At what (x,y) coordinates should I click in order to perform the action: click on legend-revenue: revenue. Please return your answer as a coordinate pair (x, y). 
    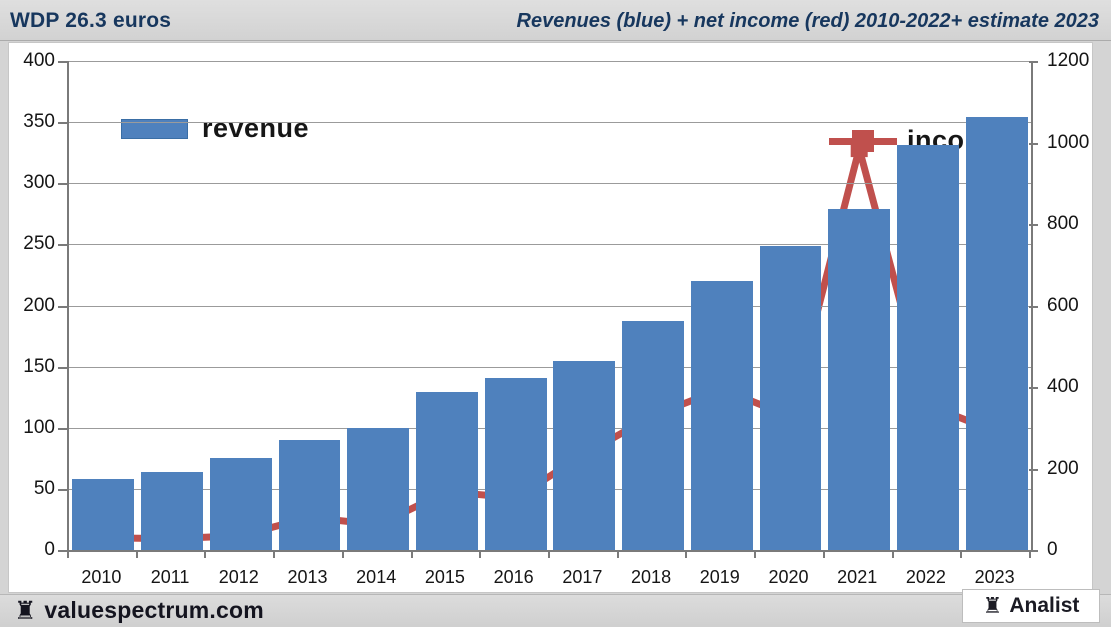
    Looking at the image, I should click on (215, 128).